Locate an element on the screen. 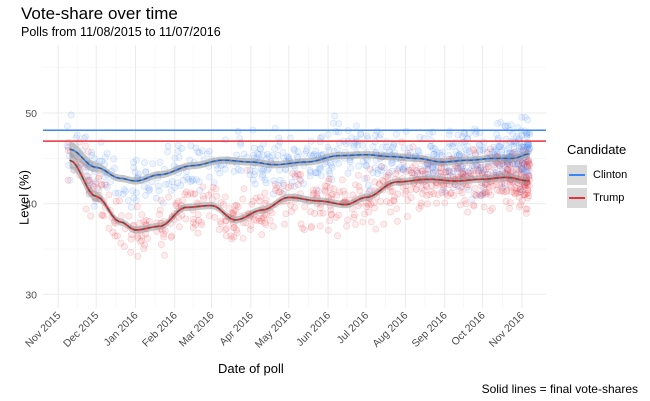 The height and width of the screenshot is (401, 650). x-tick-label: Dec 2015 is located at coordinates (81, 330).